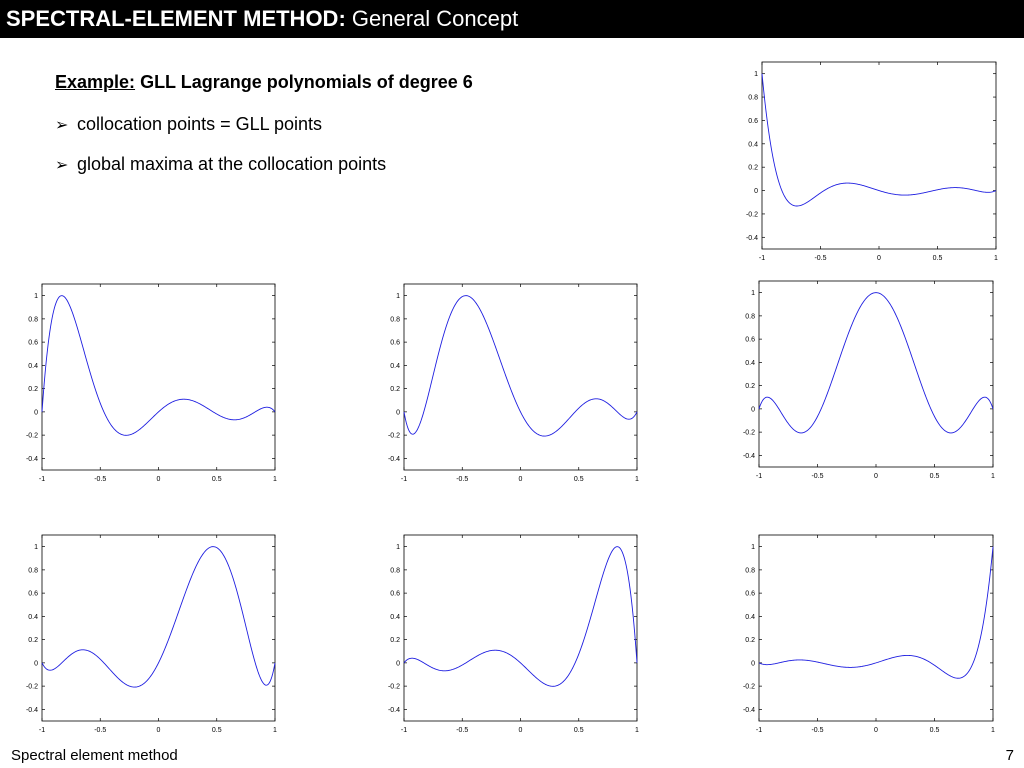 Image resolution: width=1024 pixels, height=768 pixels. What do you see at coordinates (95, 82) in the screenshot?
I see `example-label: Example:` at bounding box center [95, 82].